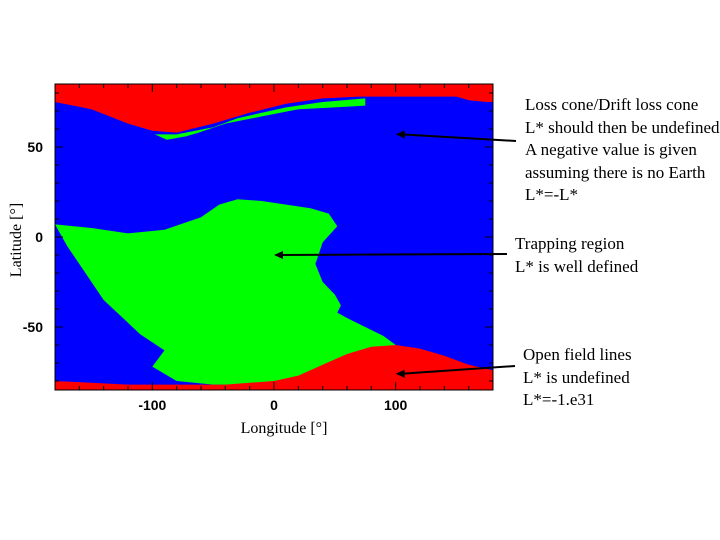 The height and width of the screenshot is (540, 720). I want to click on annotation-line: L*=-L*, so click(552, 194).